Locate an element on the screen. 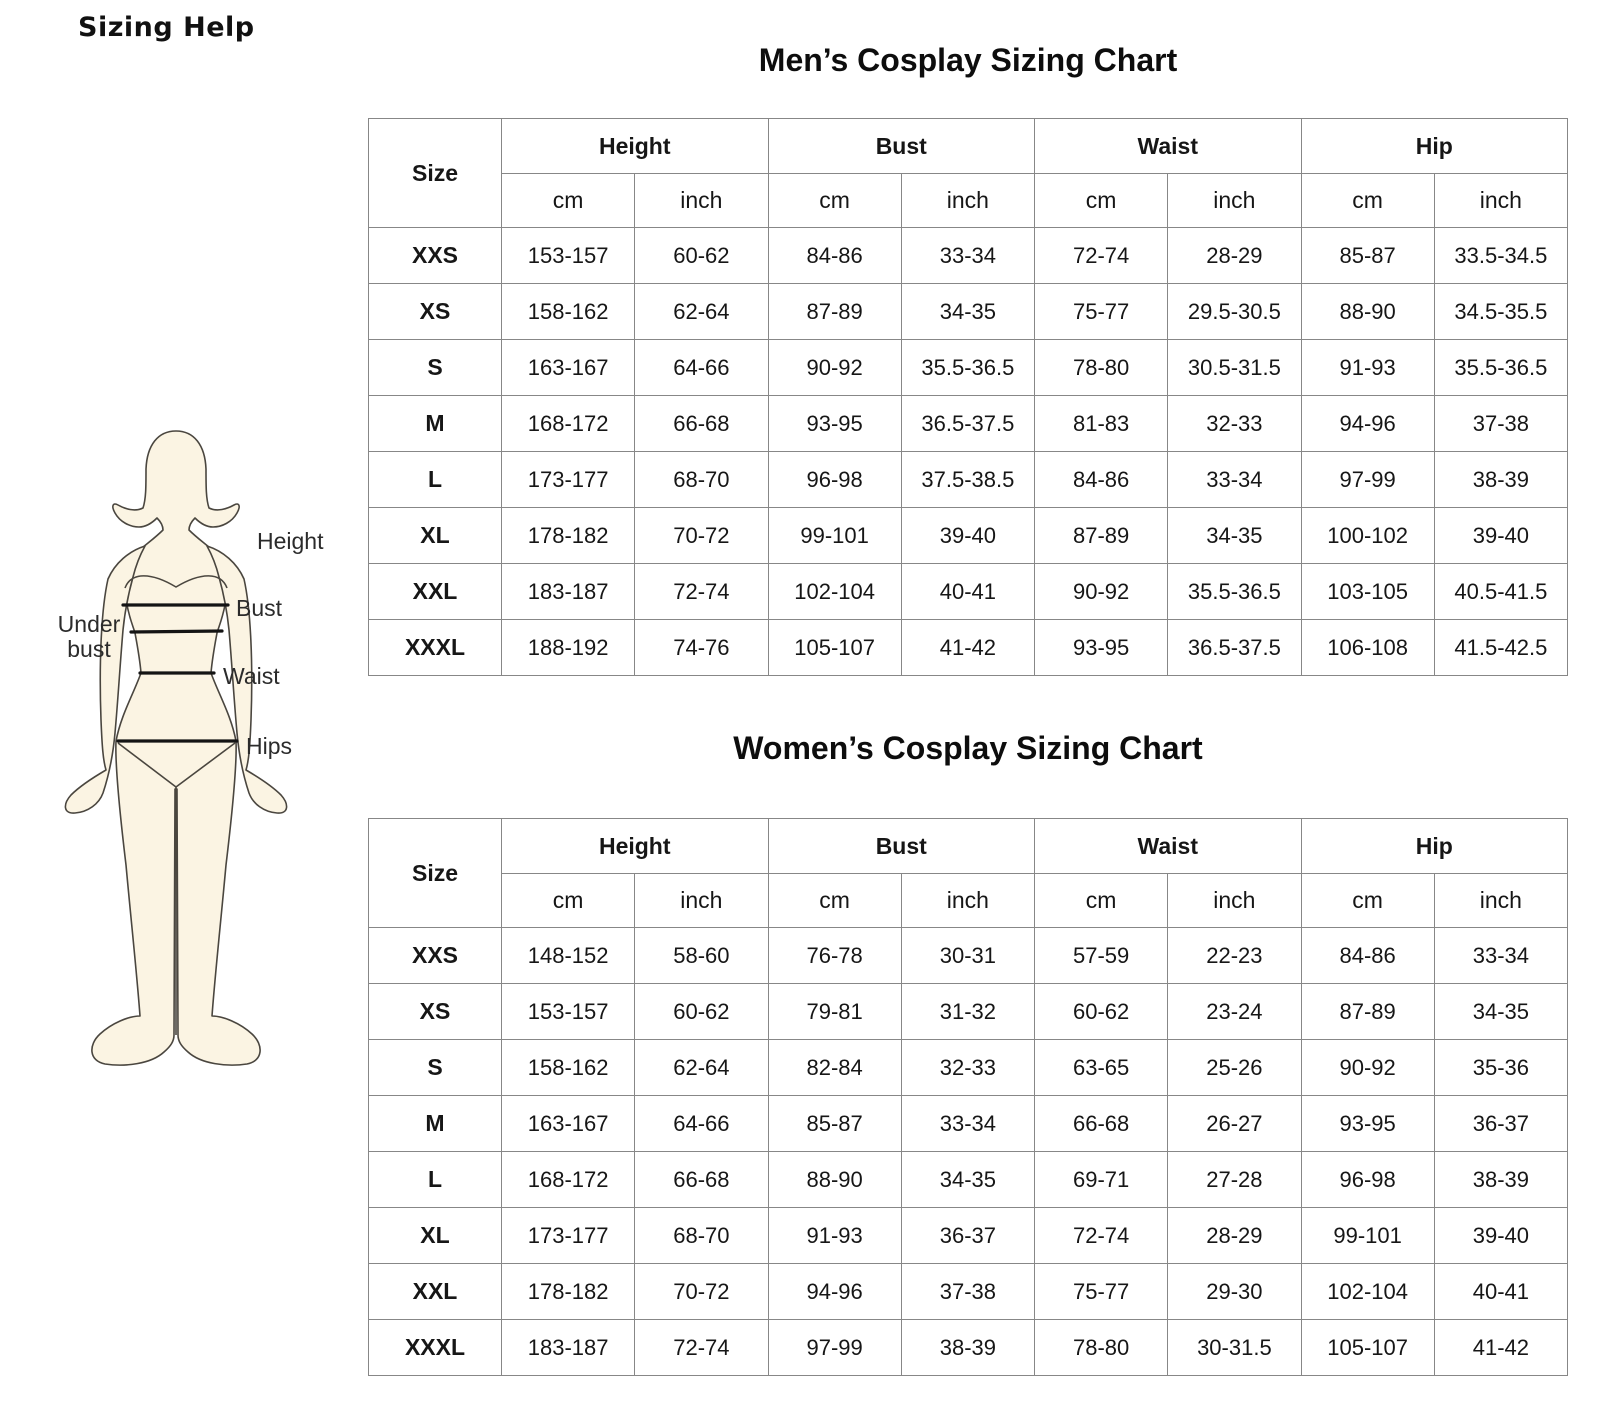 Image resolution: width=1600 pixels, height=1416 pixels. crotch-line-left is located at coordinates (147, 765).